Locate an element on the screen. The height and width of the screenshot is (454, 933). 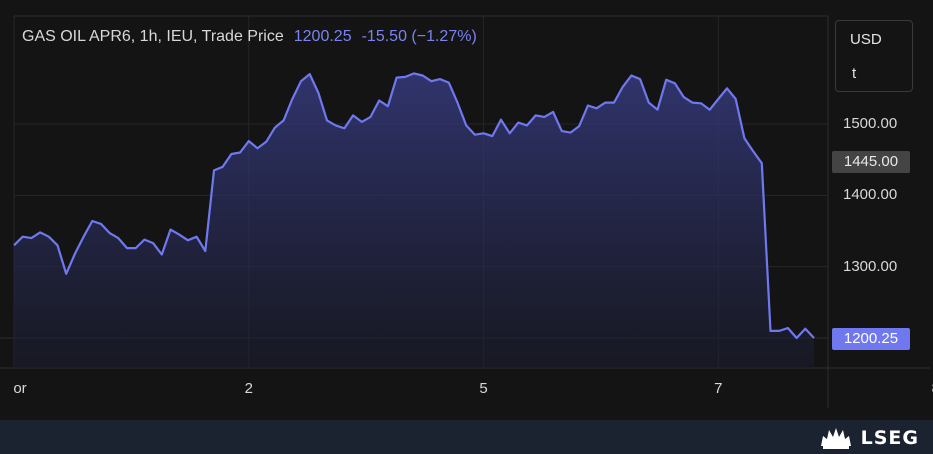
lion-crest-icon is located at coordinates (835, 438).